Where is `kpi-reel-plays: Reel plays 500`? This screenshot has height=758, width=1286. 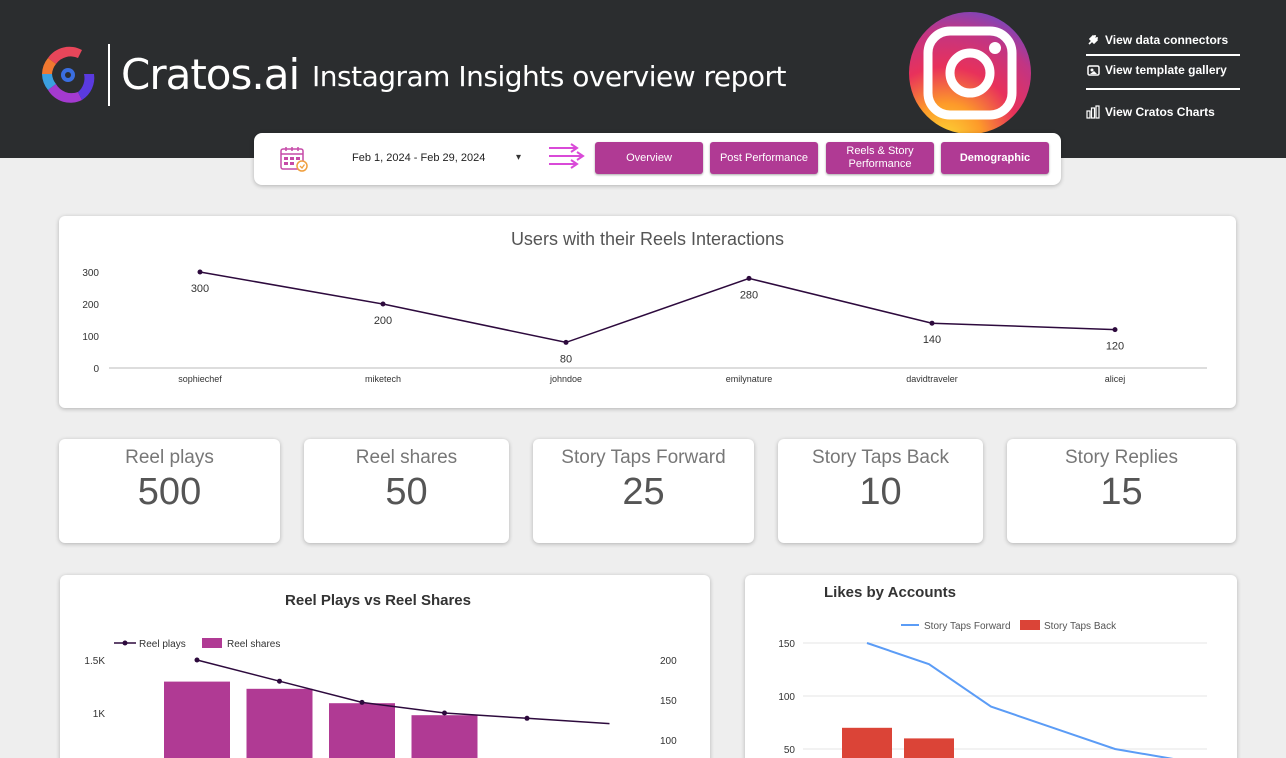 kpi-reel-plays: Reel plays 500 is located at coordinates (169, 491).